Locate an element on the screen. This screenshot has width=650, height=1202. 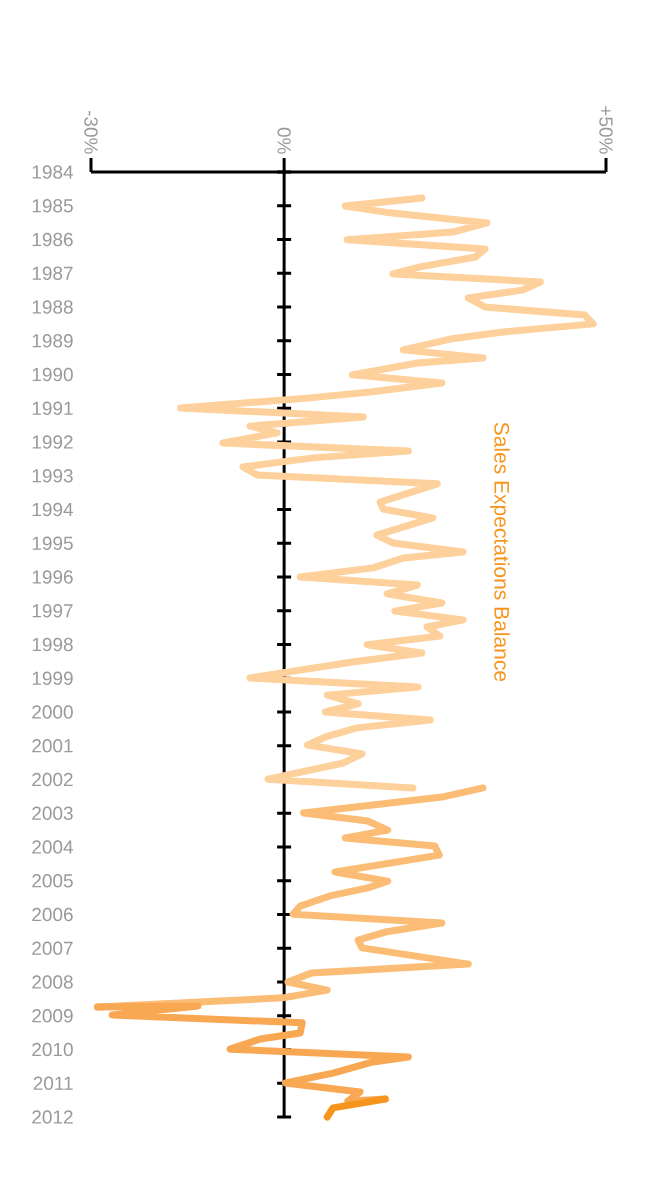
y-tick-label: 1987 is located at coordinates (52, 273).